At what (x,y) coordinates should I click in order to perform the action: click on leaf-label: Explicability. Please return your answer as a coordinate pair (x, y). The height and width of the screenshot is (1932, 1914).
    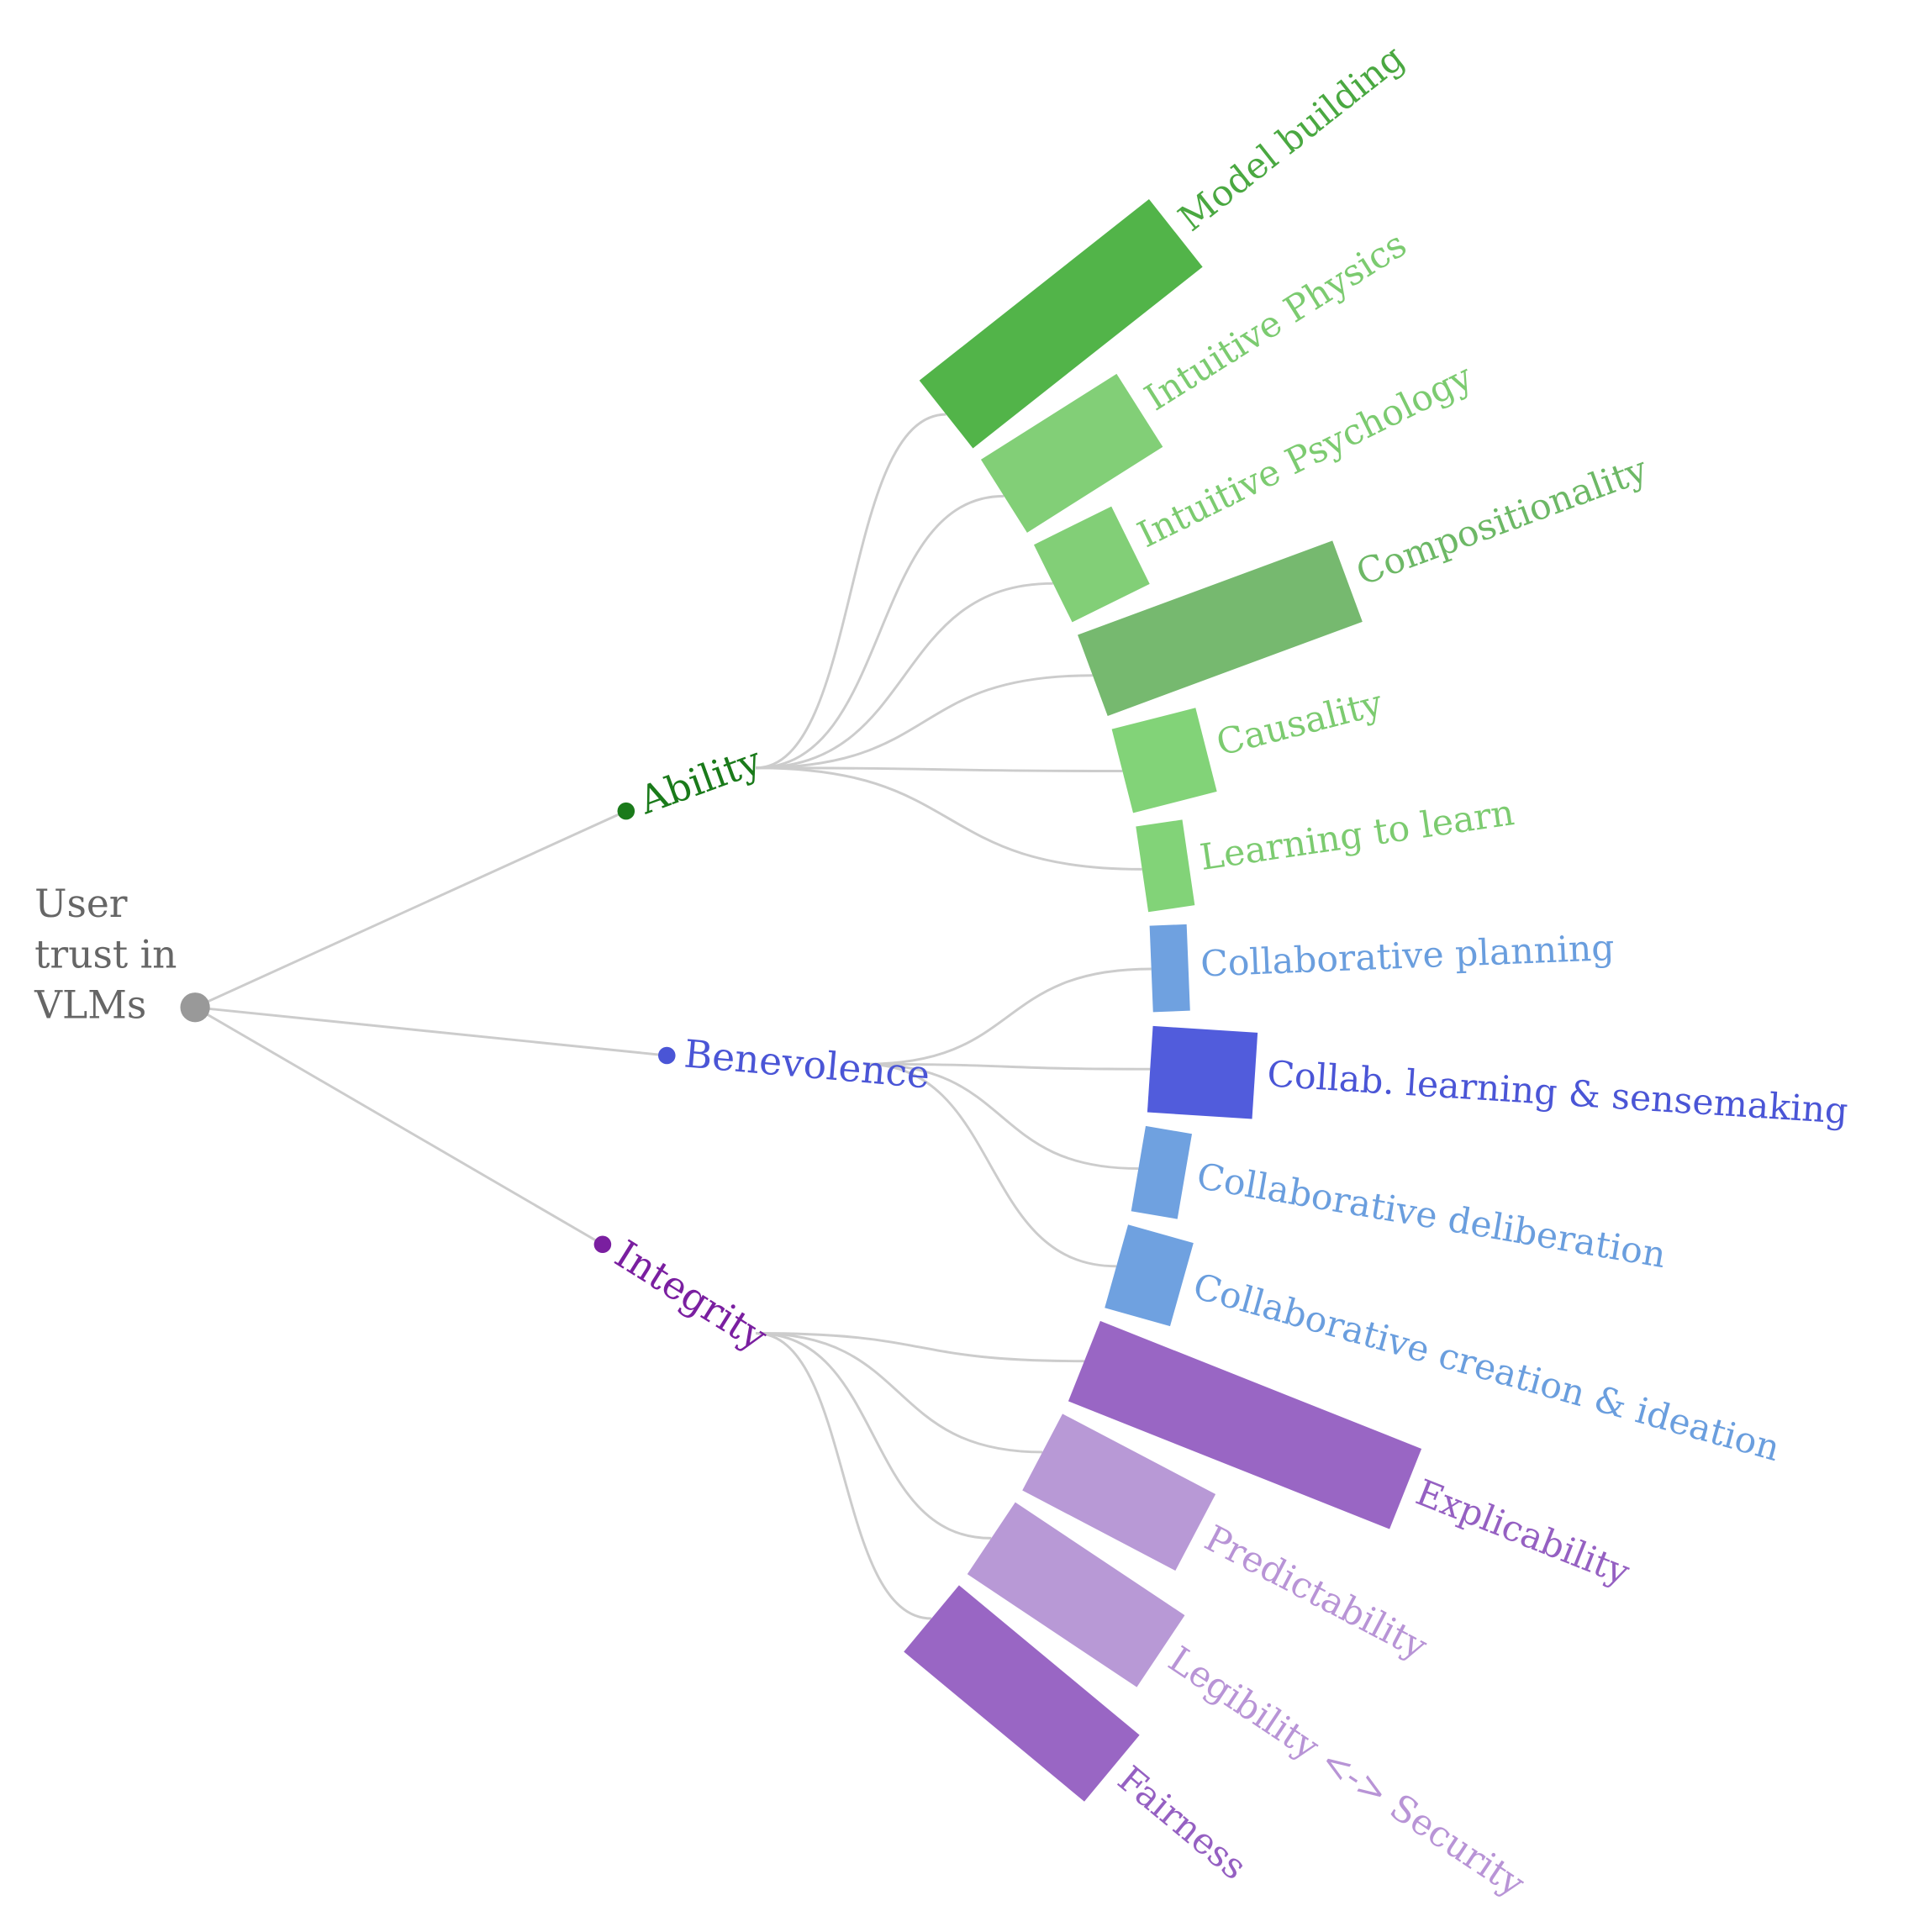
    Looking at the image, I should click on (1523, 1532).